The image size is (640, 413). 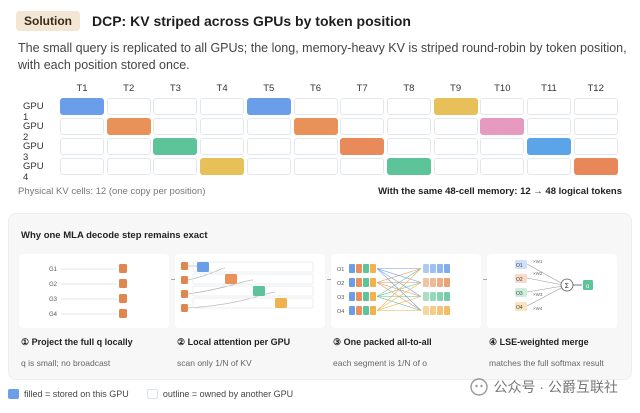 What do you see at coordinates (502, 146) in the screenshot?
I see `outline-cell-gpu3-t10` at bounding box center [502, 146].